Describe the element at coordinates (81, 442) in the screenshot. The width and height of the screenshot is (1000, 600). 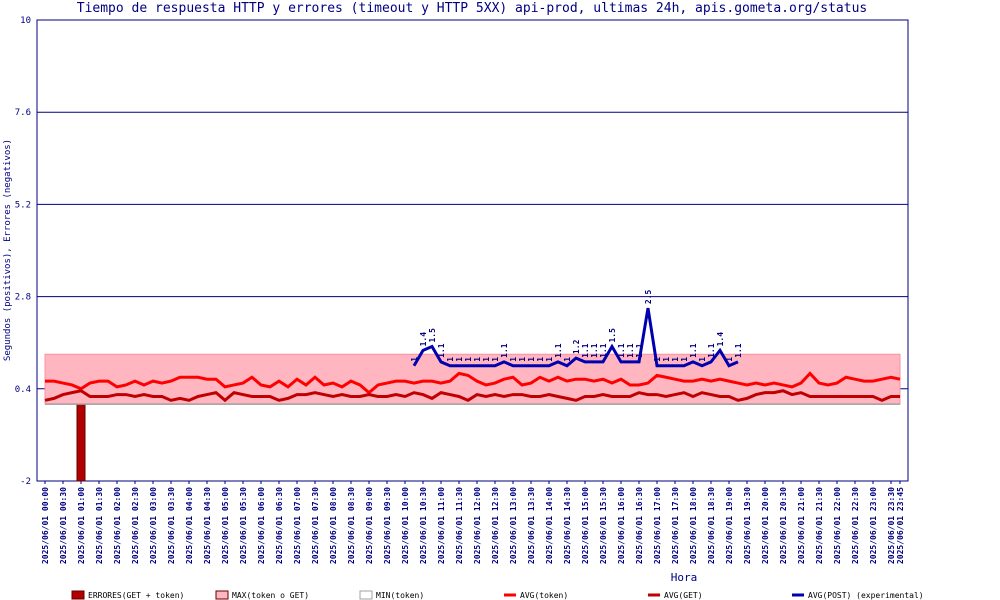
I see `bar` at that location.